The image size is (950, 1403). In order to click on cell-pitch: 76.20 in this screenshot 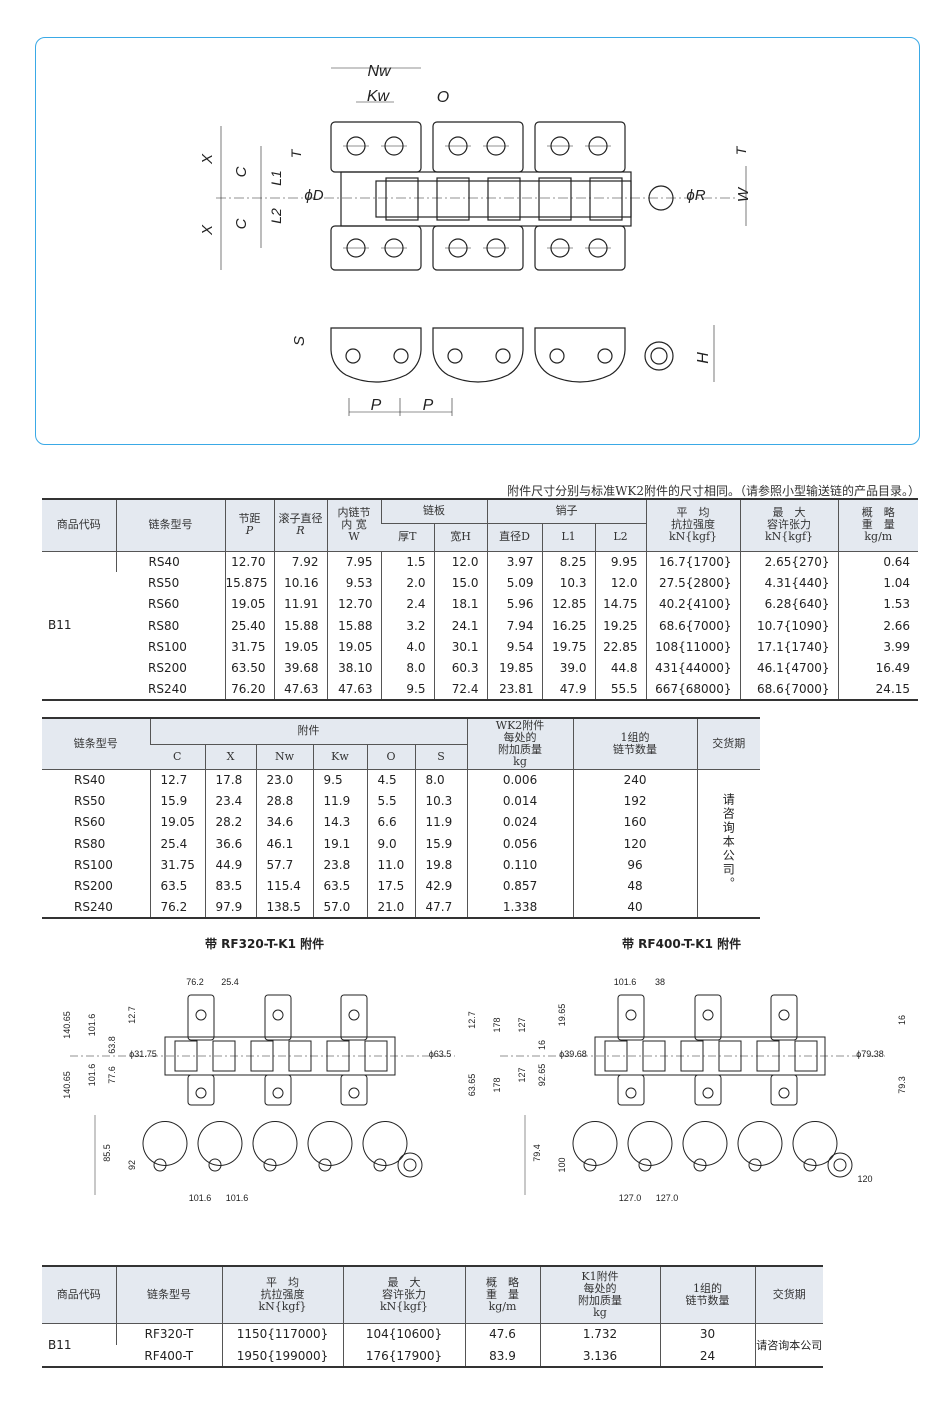, I will do `click(249, 689)`.